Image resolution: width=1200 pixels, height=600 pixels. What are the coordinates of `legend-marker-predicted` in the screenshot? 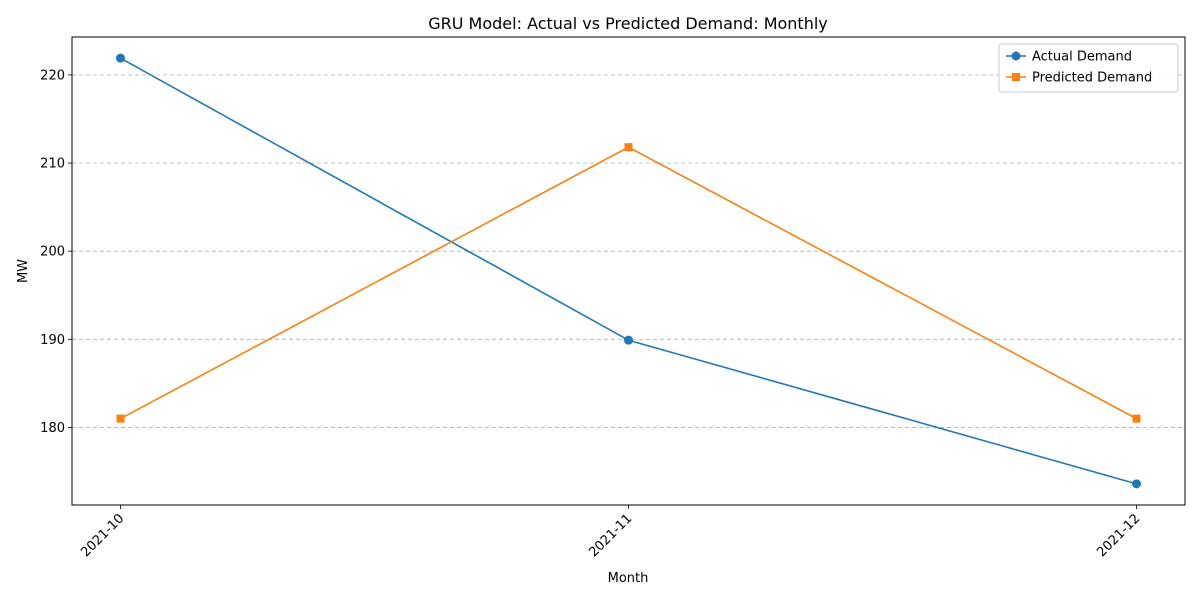 It's located at (1016, 77).